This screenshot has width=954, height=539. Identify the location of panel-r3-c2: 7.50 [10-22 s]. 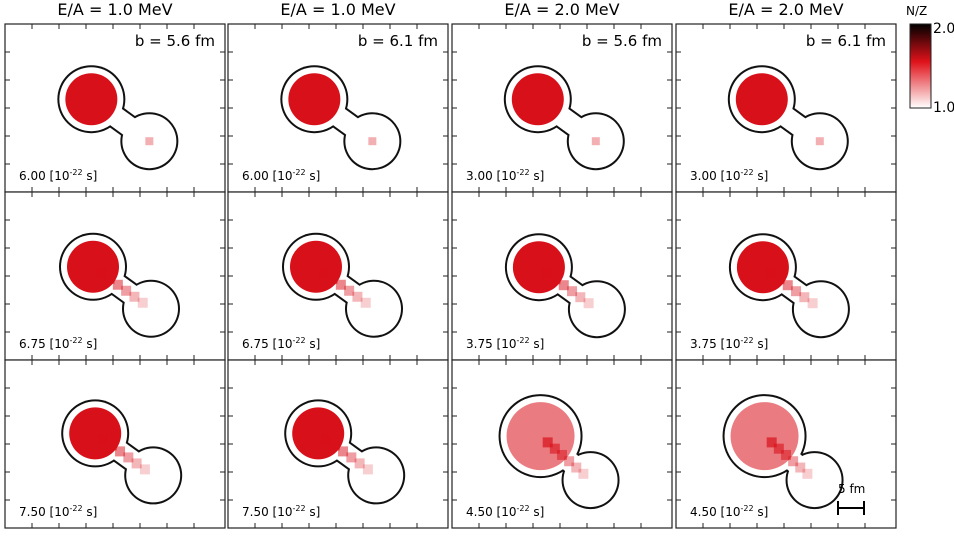
(338, 444).